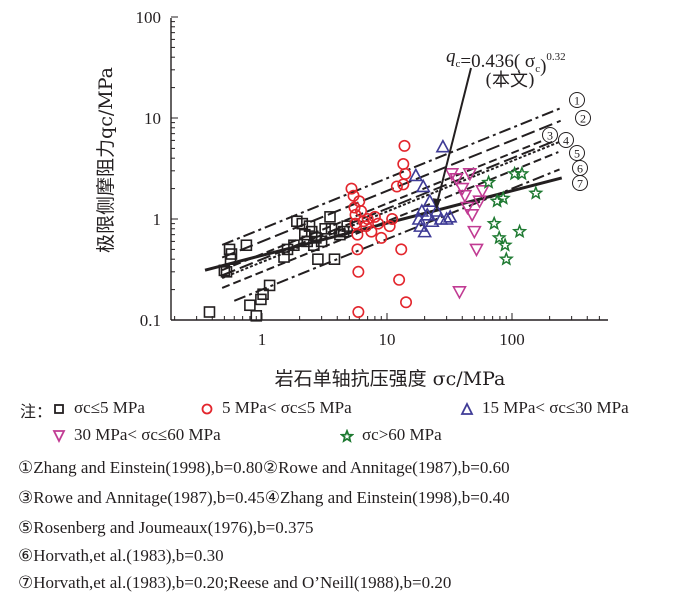 This screenshot has height=596, width=700. I want to click on reference-label-number: 4, so click(566, 141).